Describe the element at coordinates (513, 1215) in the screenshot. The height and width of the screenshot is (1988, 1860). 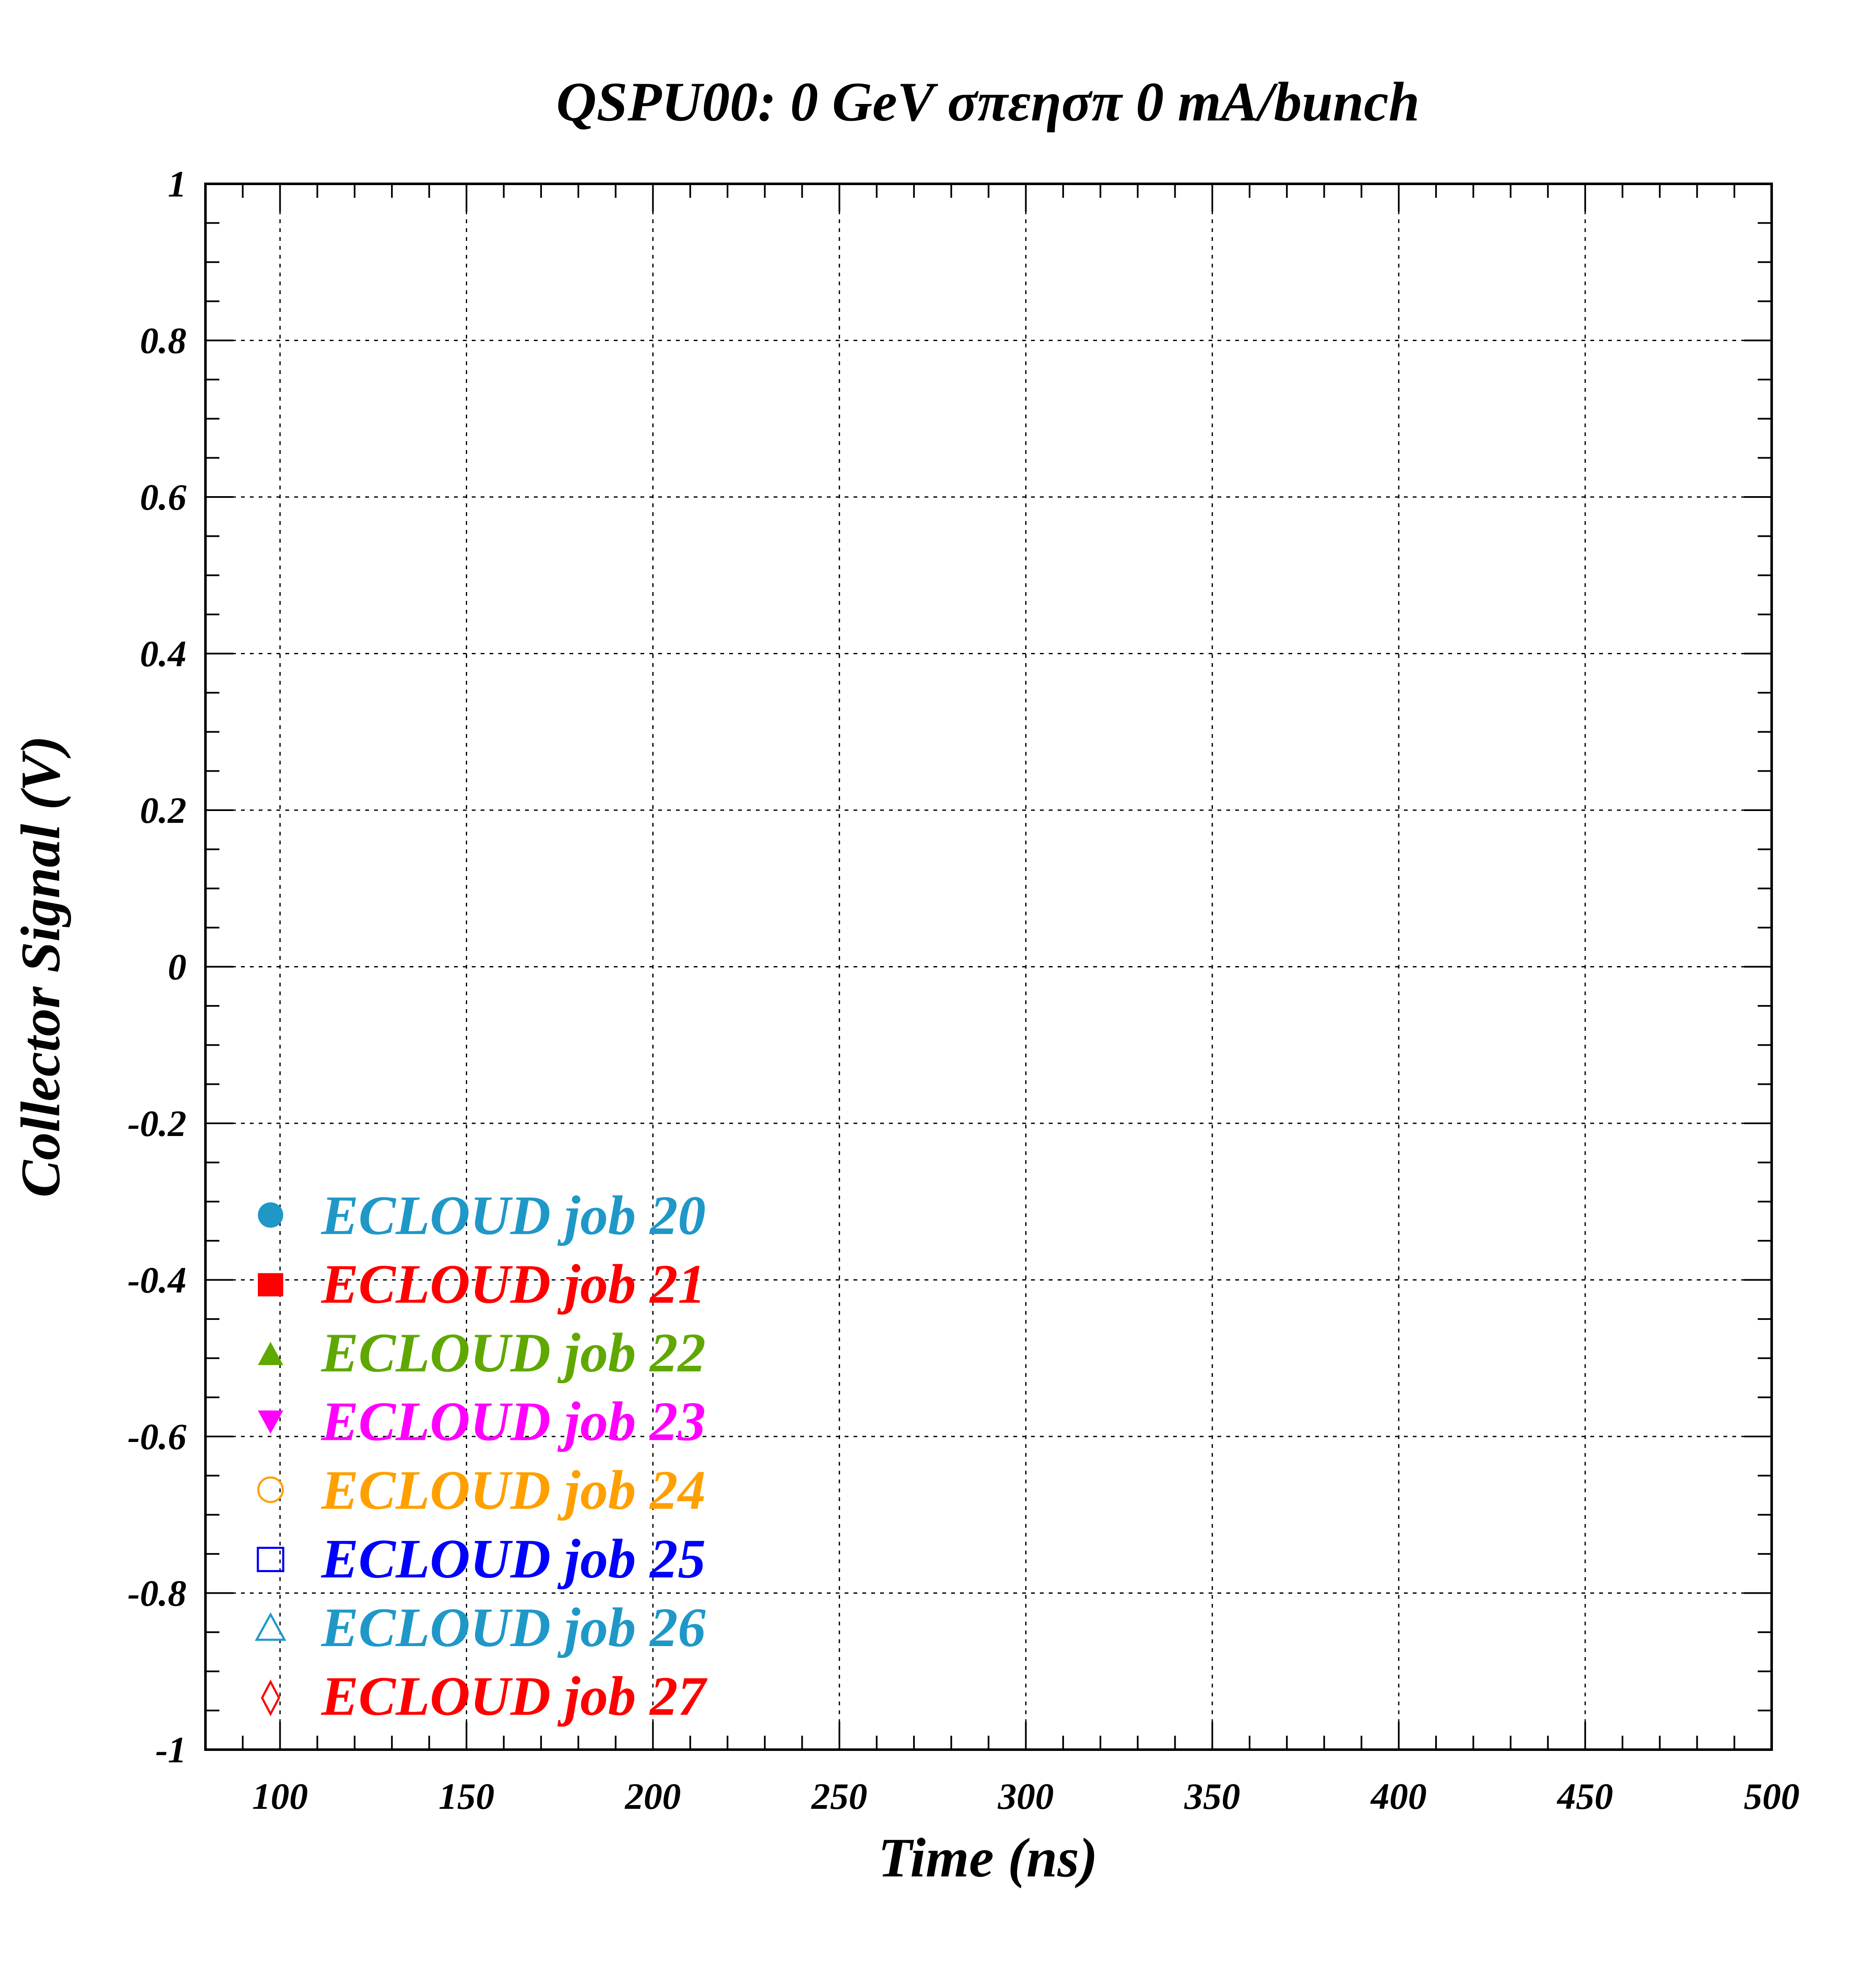
I see `legend-label: ECLOUD job 20` at that location.